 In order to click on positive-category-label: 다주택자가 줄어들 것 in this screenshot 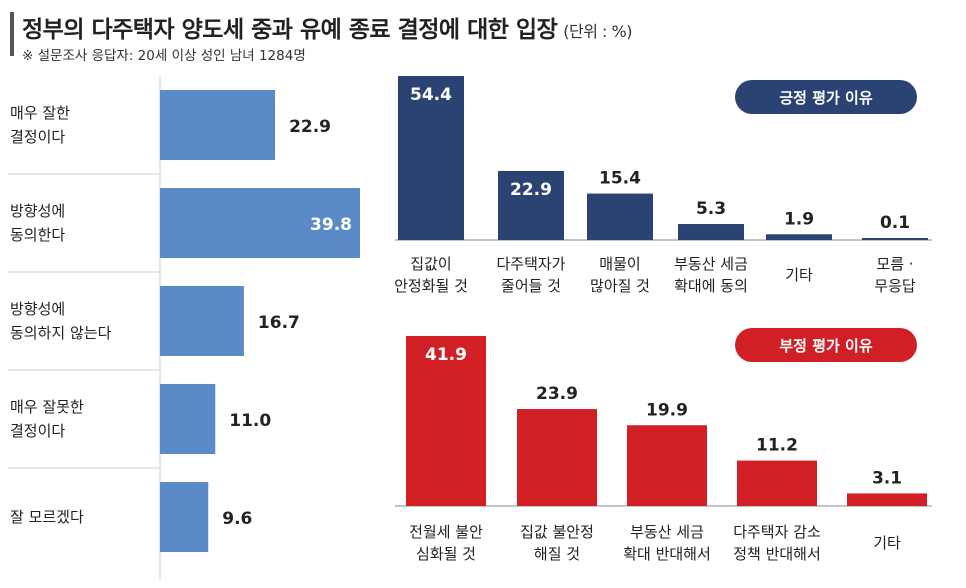, I will do `click(530, 275)`.